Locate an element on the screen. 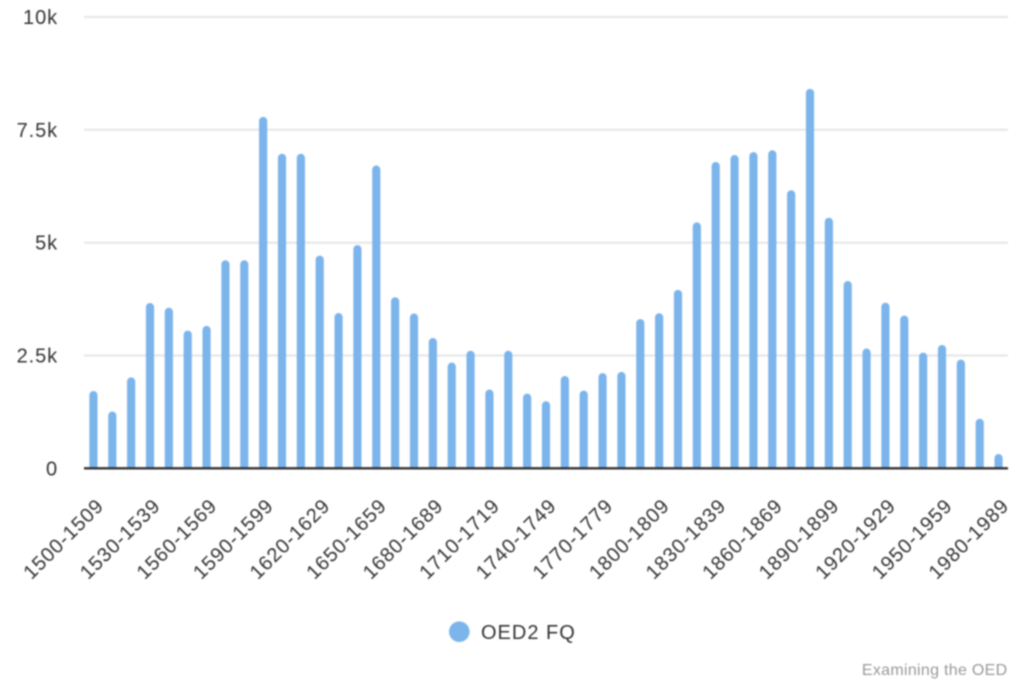  svg-text: 7.5k is located at coordinates (38, 131).